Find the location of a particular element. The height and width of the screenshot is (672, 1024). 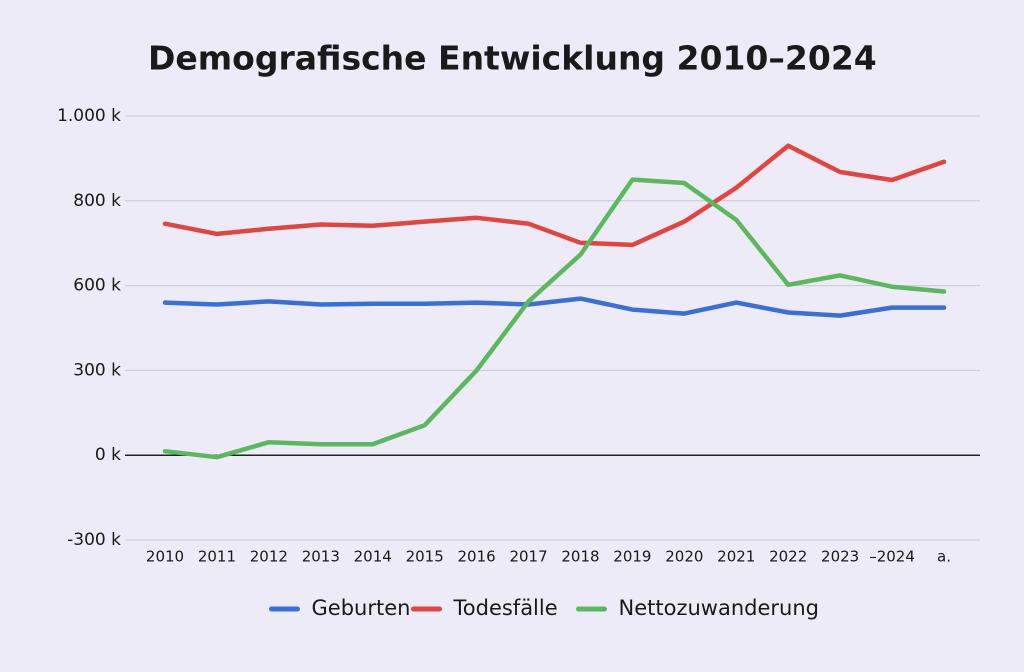

x-tick-label: 2022 is located at coordinates (788, 557).